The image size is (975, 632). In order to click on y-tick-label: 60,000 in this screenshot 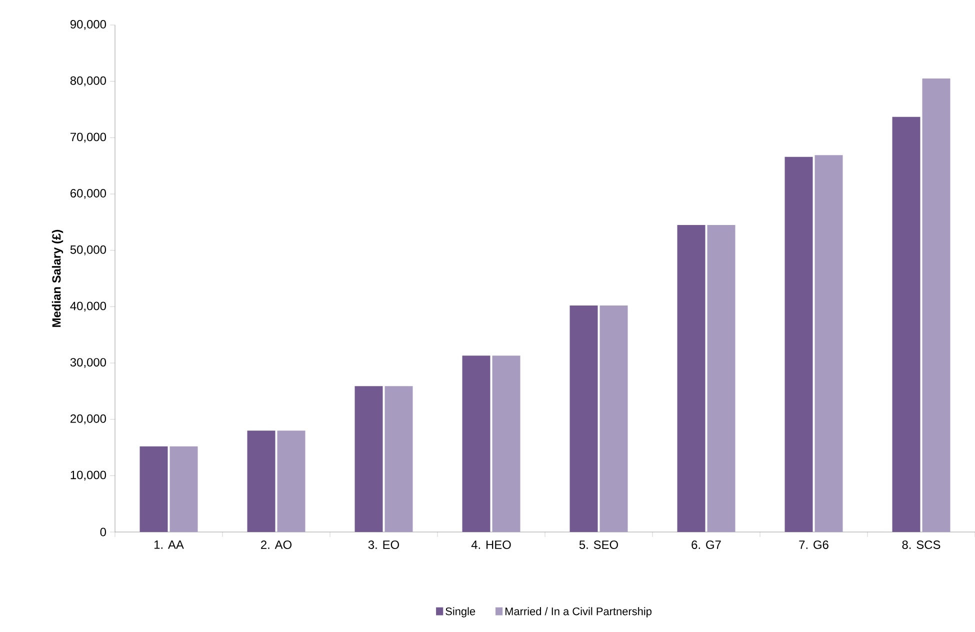, I will do `click(88, 194)`.